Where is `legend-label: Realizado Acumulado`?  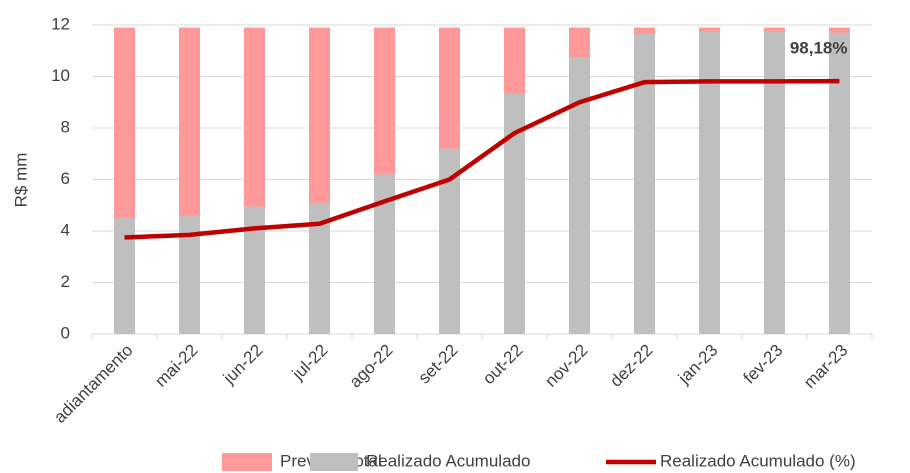 legend-label: Realizado Acumulado is located at coordinates (448, 460).